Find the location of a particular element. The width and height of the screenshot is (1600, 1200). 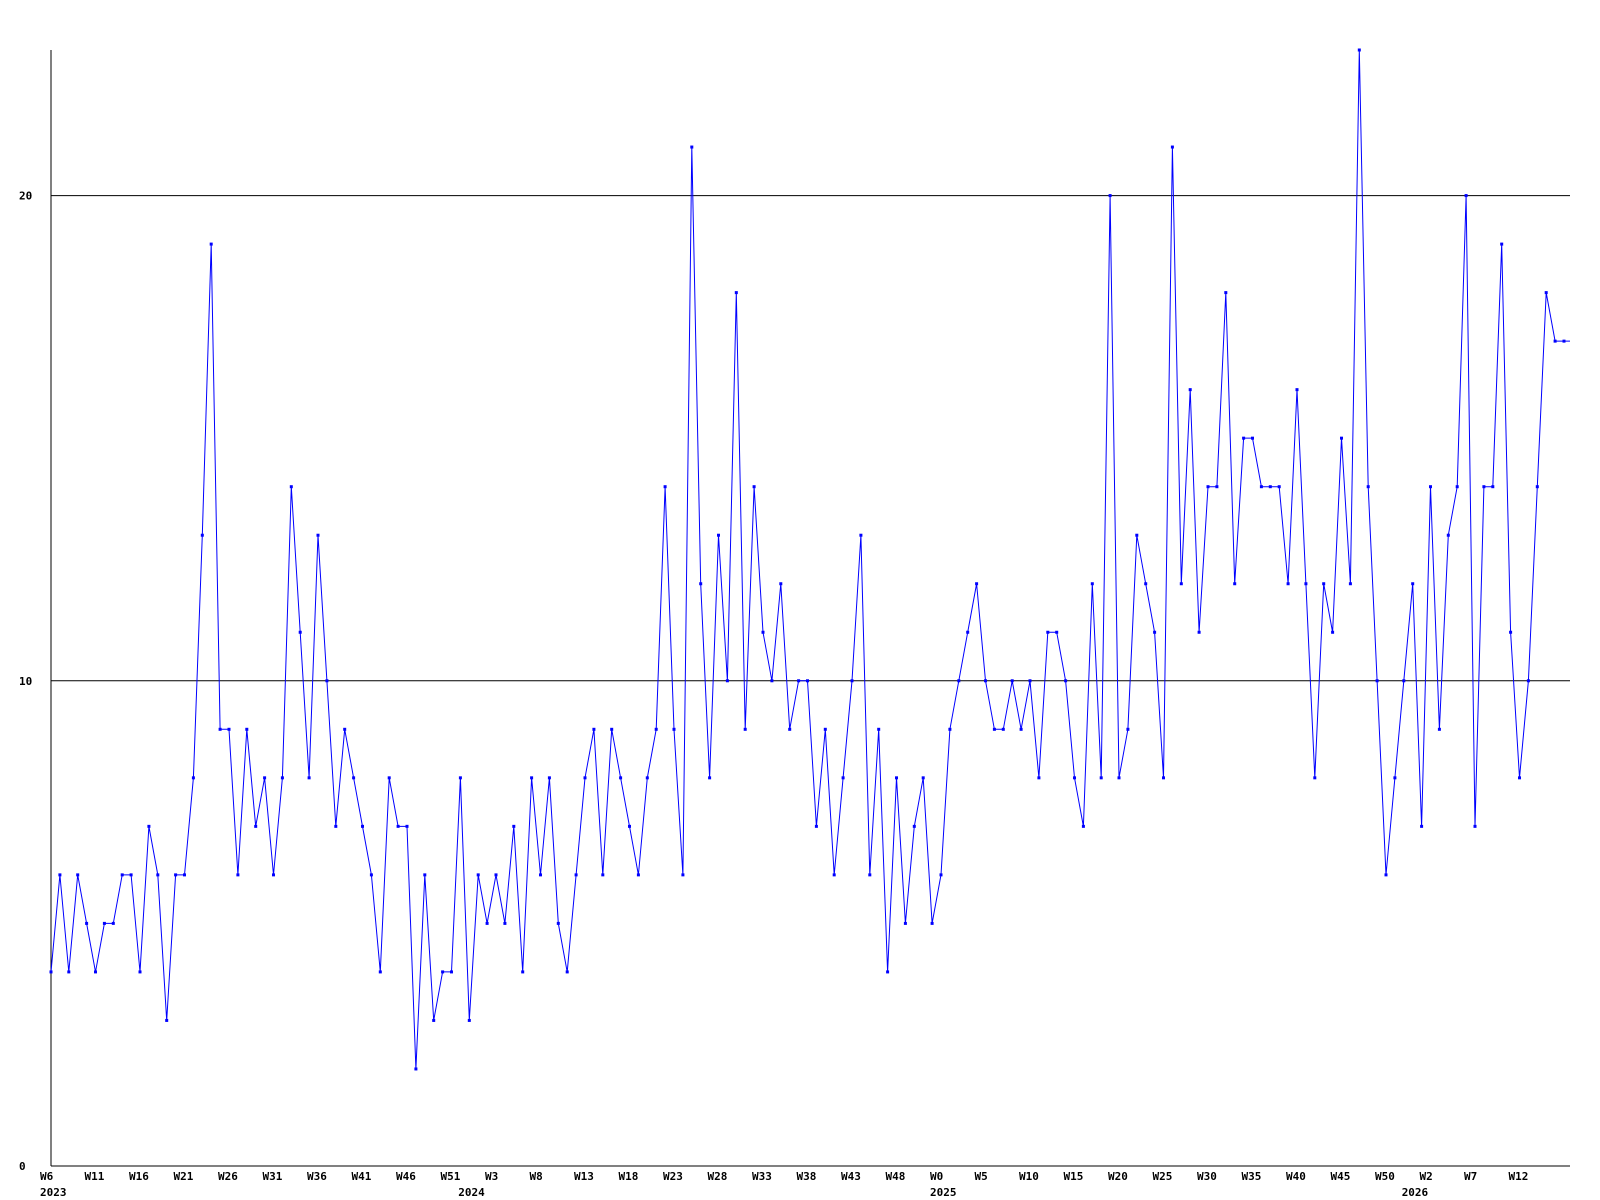

x-tick-label: W16 is located at coordinates (139, 1176).